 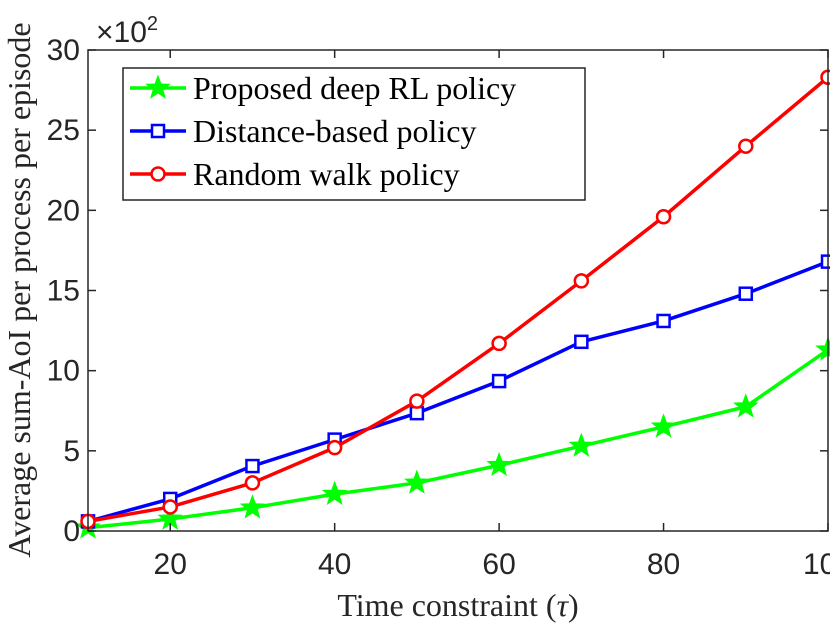 I want to click on legend-label: Random walk policy, so click(x=326, y=174).